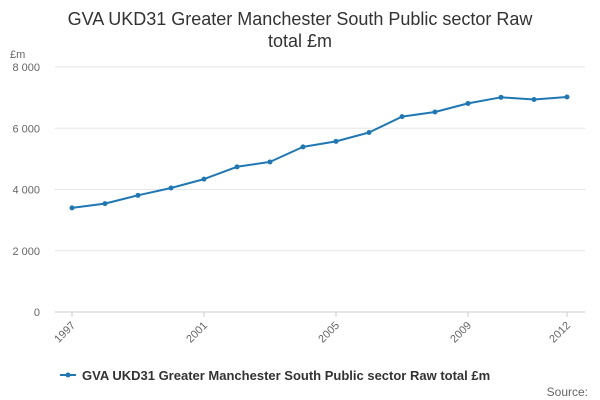 The image size is (600, 400). What do you see at coordinates (329, 333) in the screenshot?
I see `x-tick-label: 2005` at bounding box center [329, 333].